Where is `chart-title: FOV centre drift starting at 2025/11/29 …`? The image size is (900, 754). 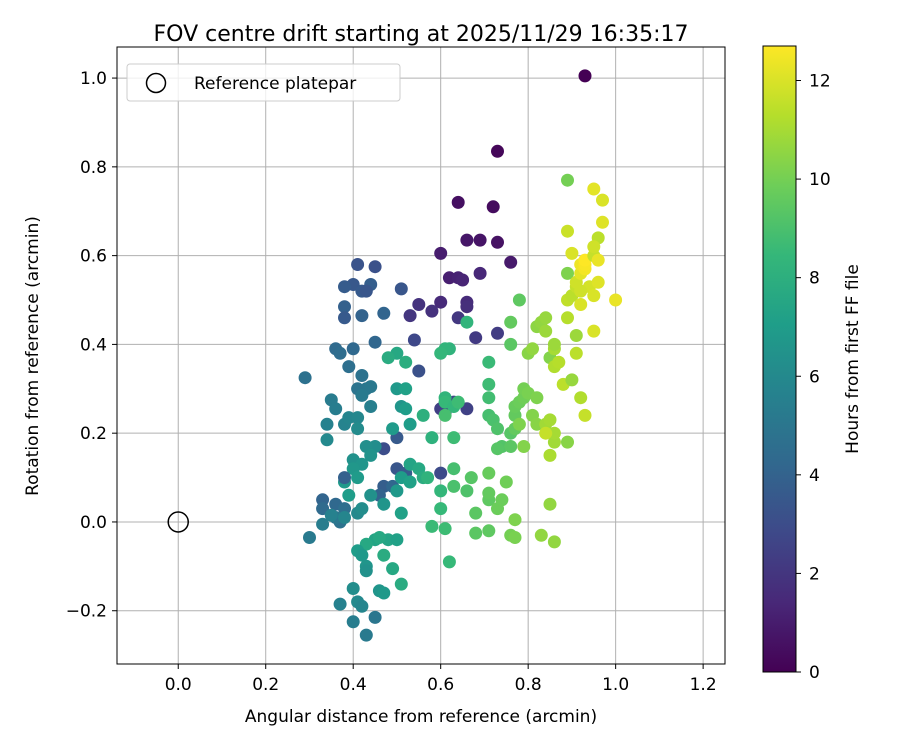 chart-title: FOV centre drift starting at 2025/11/29 … is located at coordinates (421, 34).